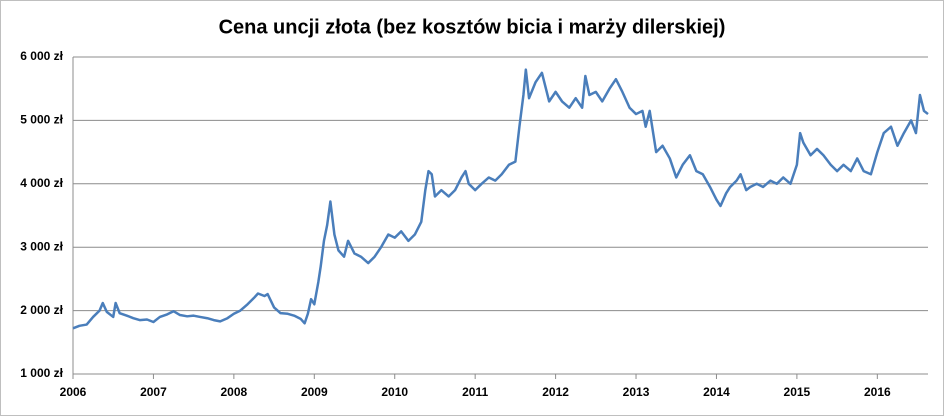  I want to click on x-tick-label: 2007, so click(153, 392).